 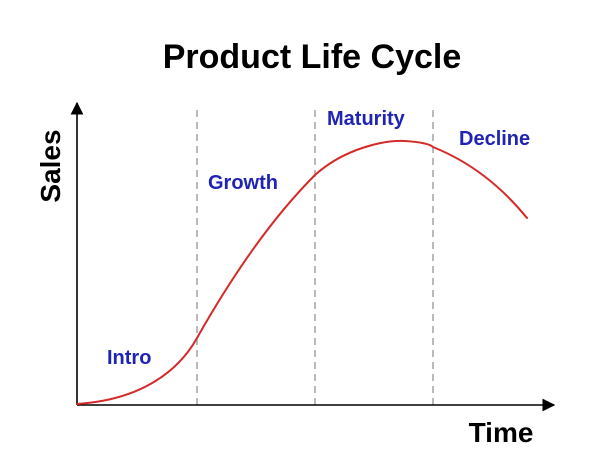 I want to click on stage-label-maturity: Maturity, so click(x=366, y=119).